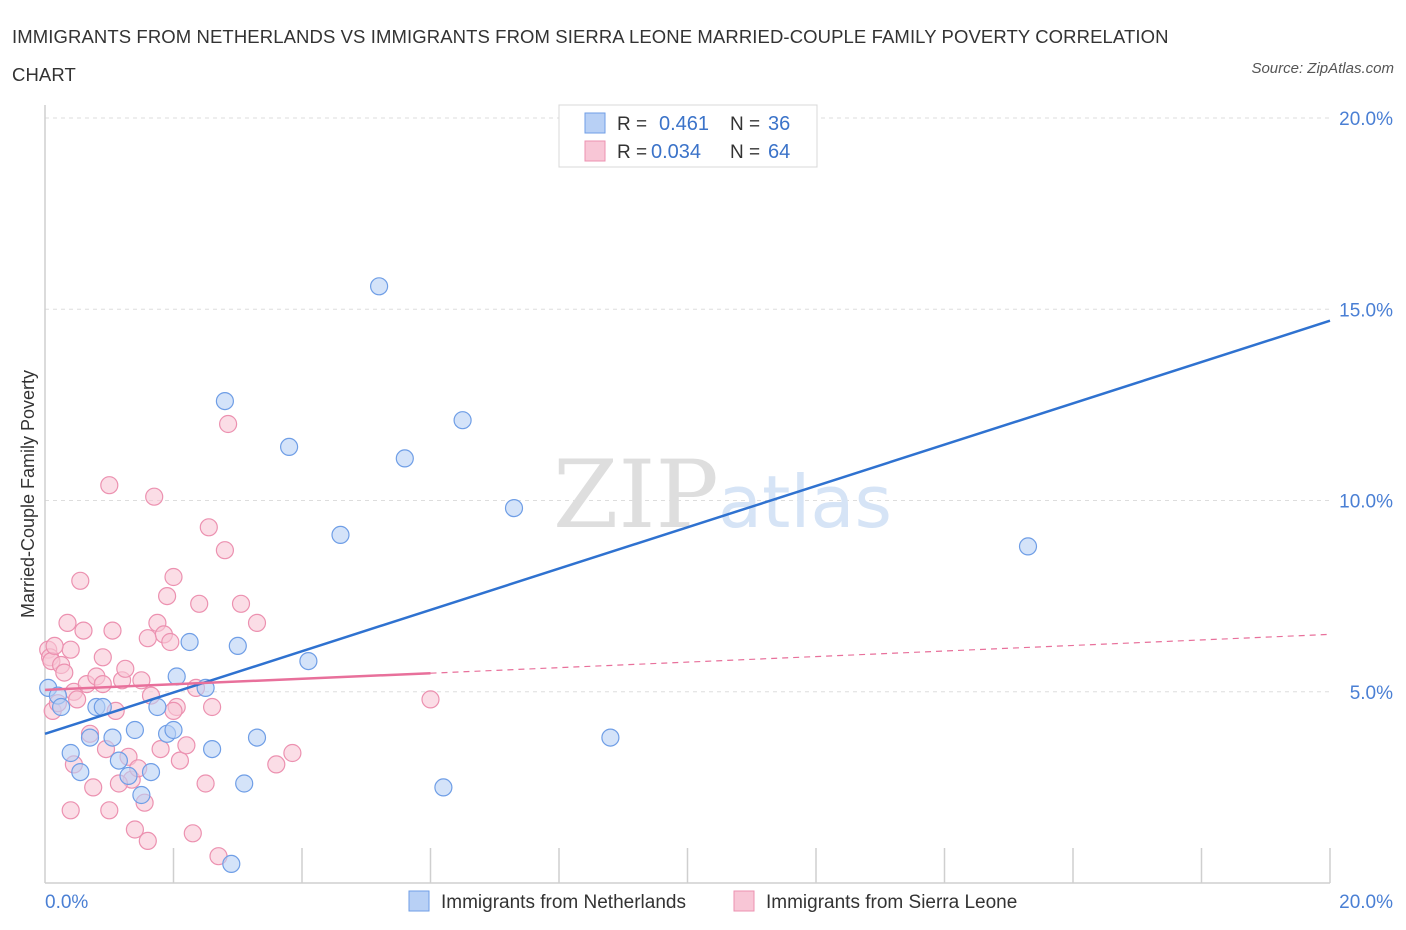  Describe the element at coordinates (66, 902) in the screenshot. I see `x-tick-label-min: 0.0%` at that location.